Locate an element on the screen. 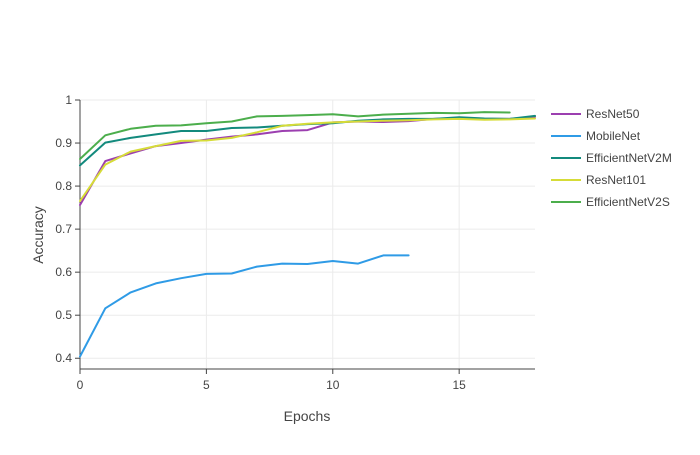  x-tick-label: 15 is located at coordinates (459, 385).